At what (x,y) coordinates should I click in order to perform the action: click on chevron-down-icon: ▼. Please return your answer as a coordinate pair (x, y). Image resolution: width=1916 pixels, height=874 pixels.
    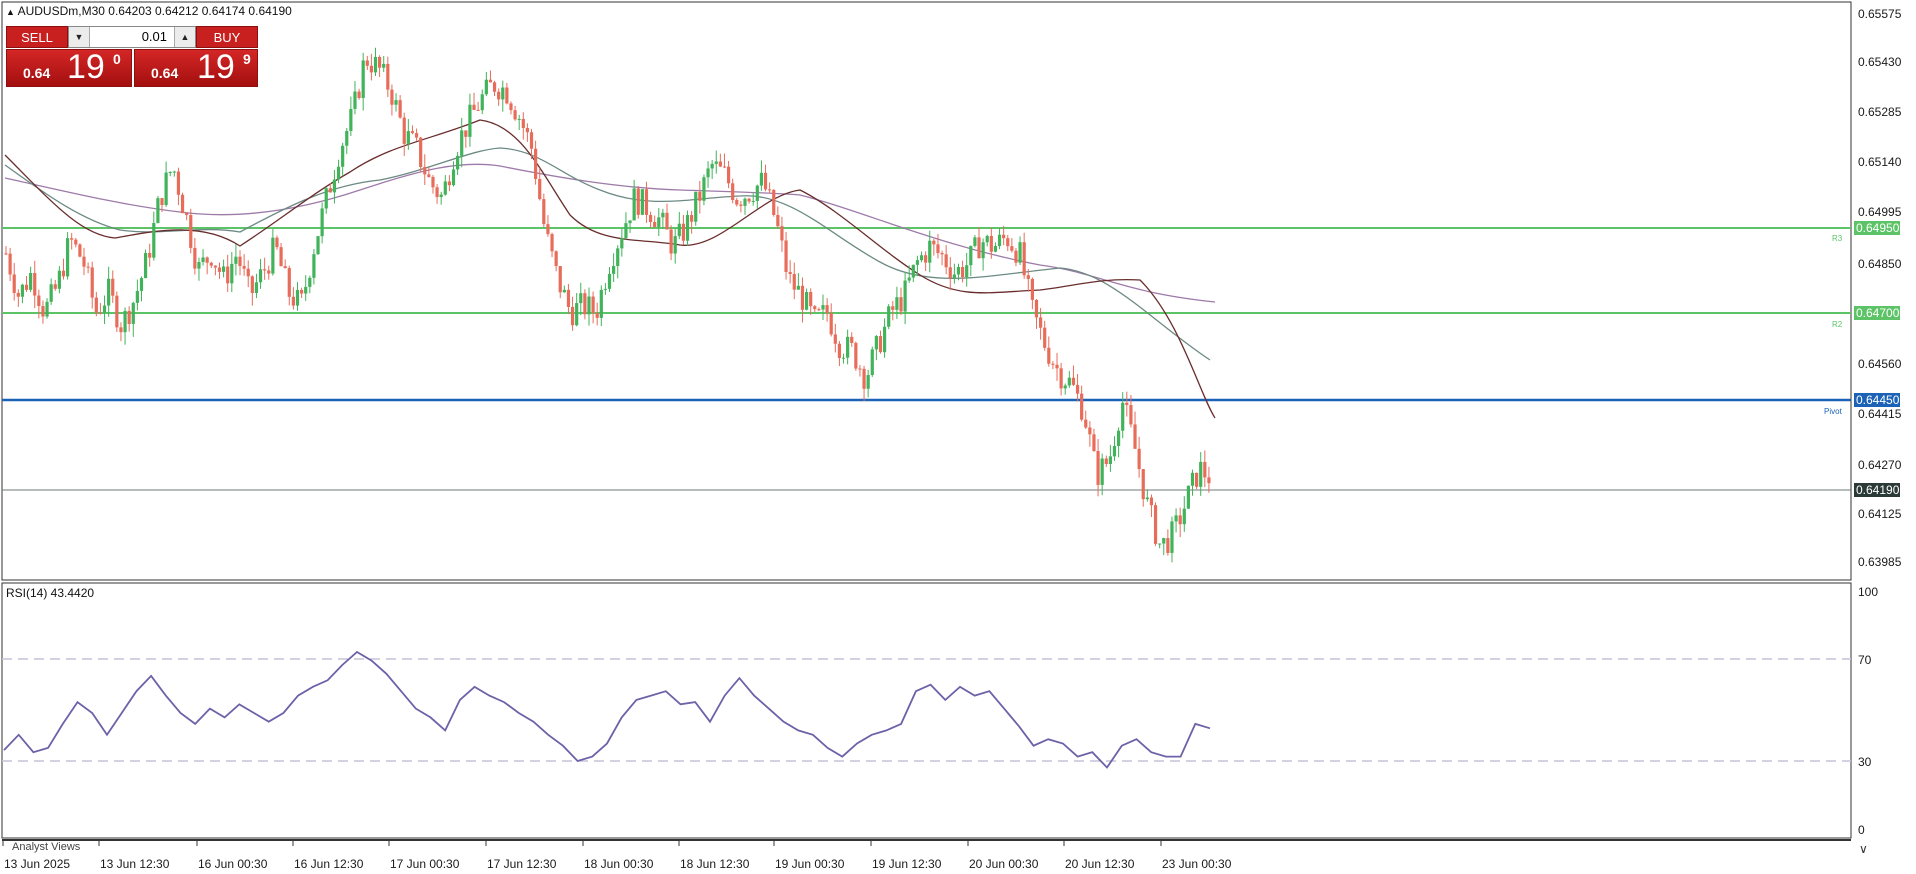
    Looking at the image, I should click on (79, 37).